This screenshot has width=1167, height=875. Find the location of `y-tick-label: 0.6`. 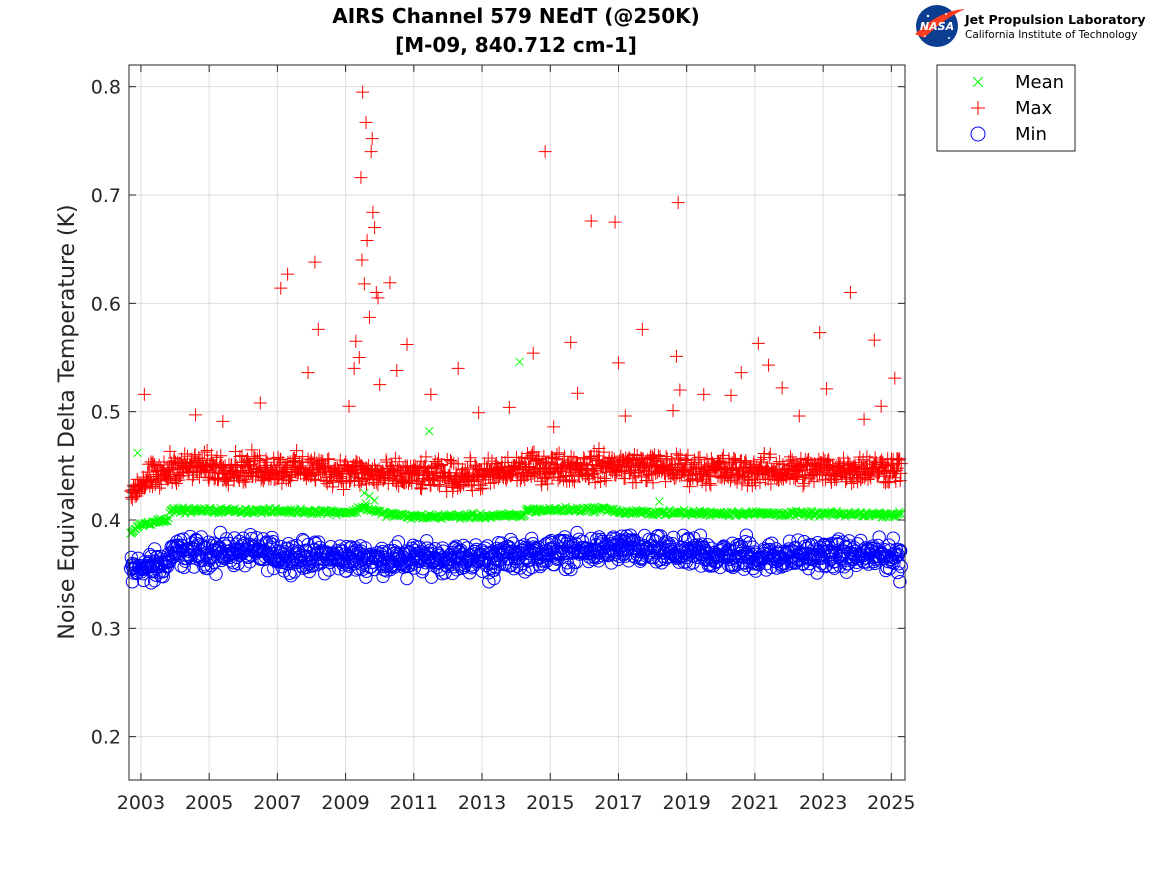

y-tick-label: 0.6 is located at coordinates (106, 304).